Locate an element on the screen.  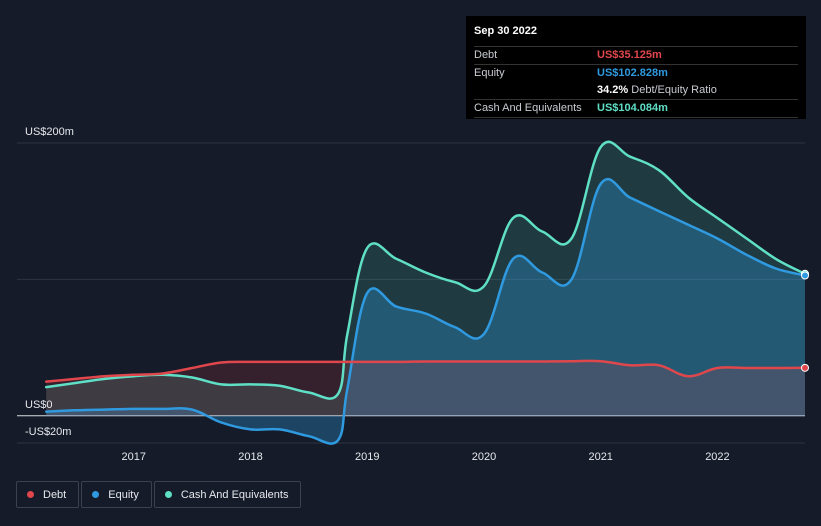
y-axis-labels: US$200m US$0 -US$20m is located at coordinates (49, 282).